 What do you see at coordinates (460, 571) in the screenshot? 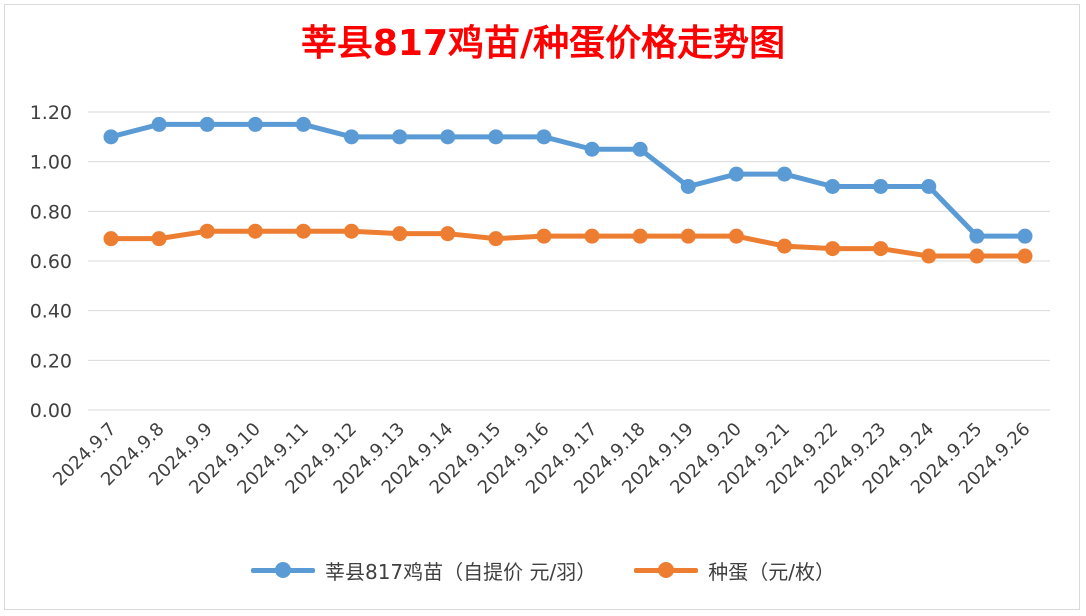
I see `legend-label-chick: 莘县817鸡苗（自提价 元/羽）` at bounding box center [460, 571].